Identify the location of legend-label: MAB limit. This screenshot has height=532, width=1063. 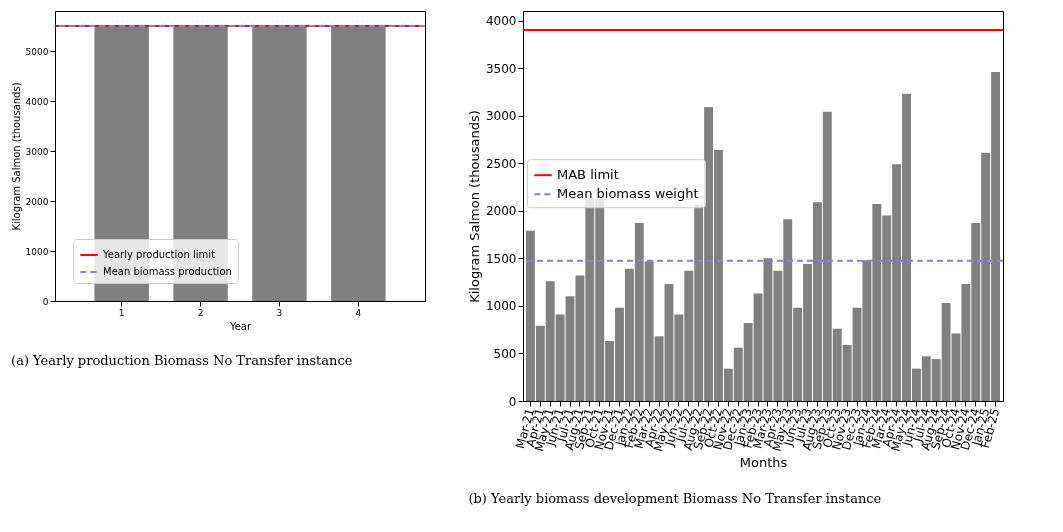
(588, 175).